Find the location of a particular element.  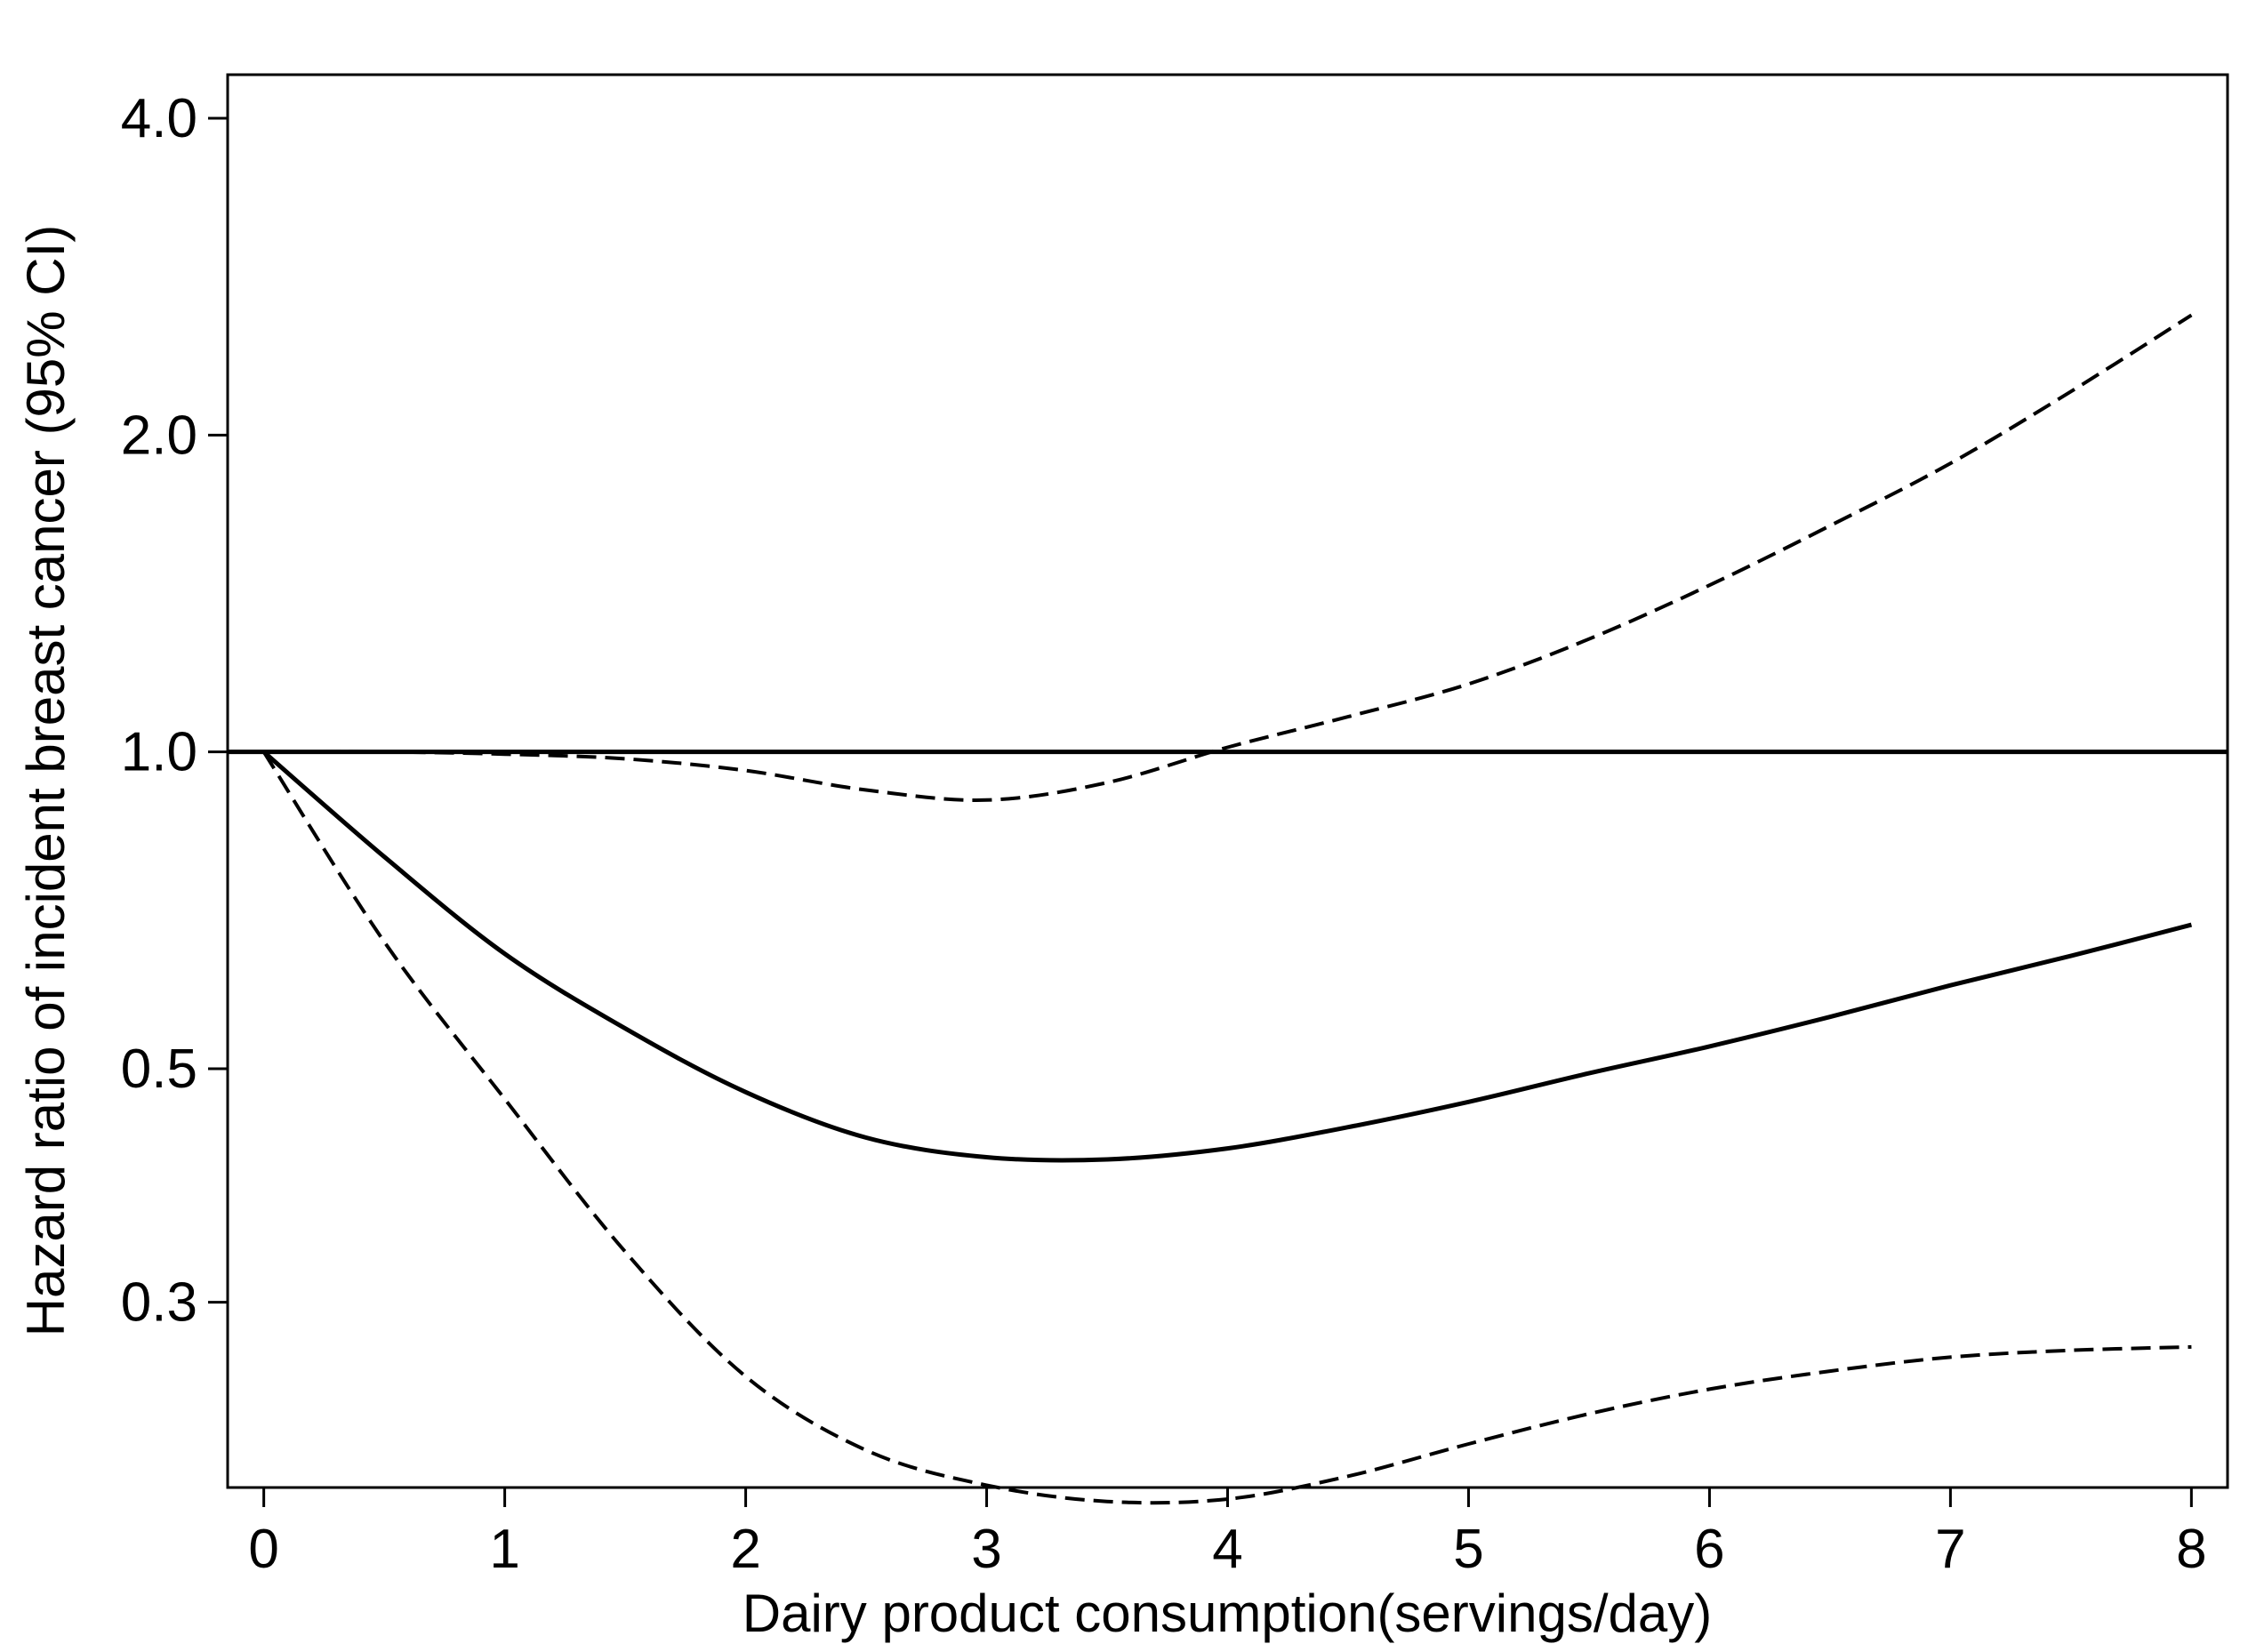

y-tick-label: 0.3 is located at coordinates (159, 1303).